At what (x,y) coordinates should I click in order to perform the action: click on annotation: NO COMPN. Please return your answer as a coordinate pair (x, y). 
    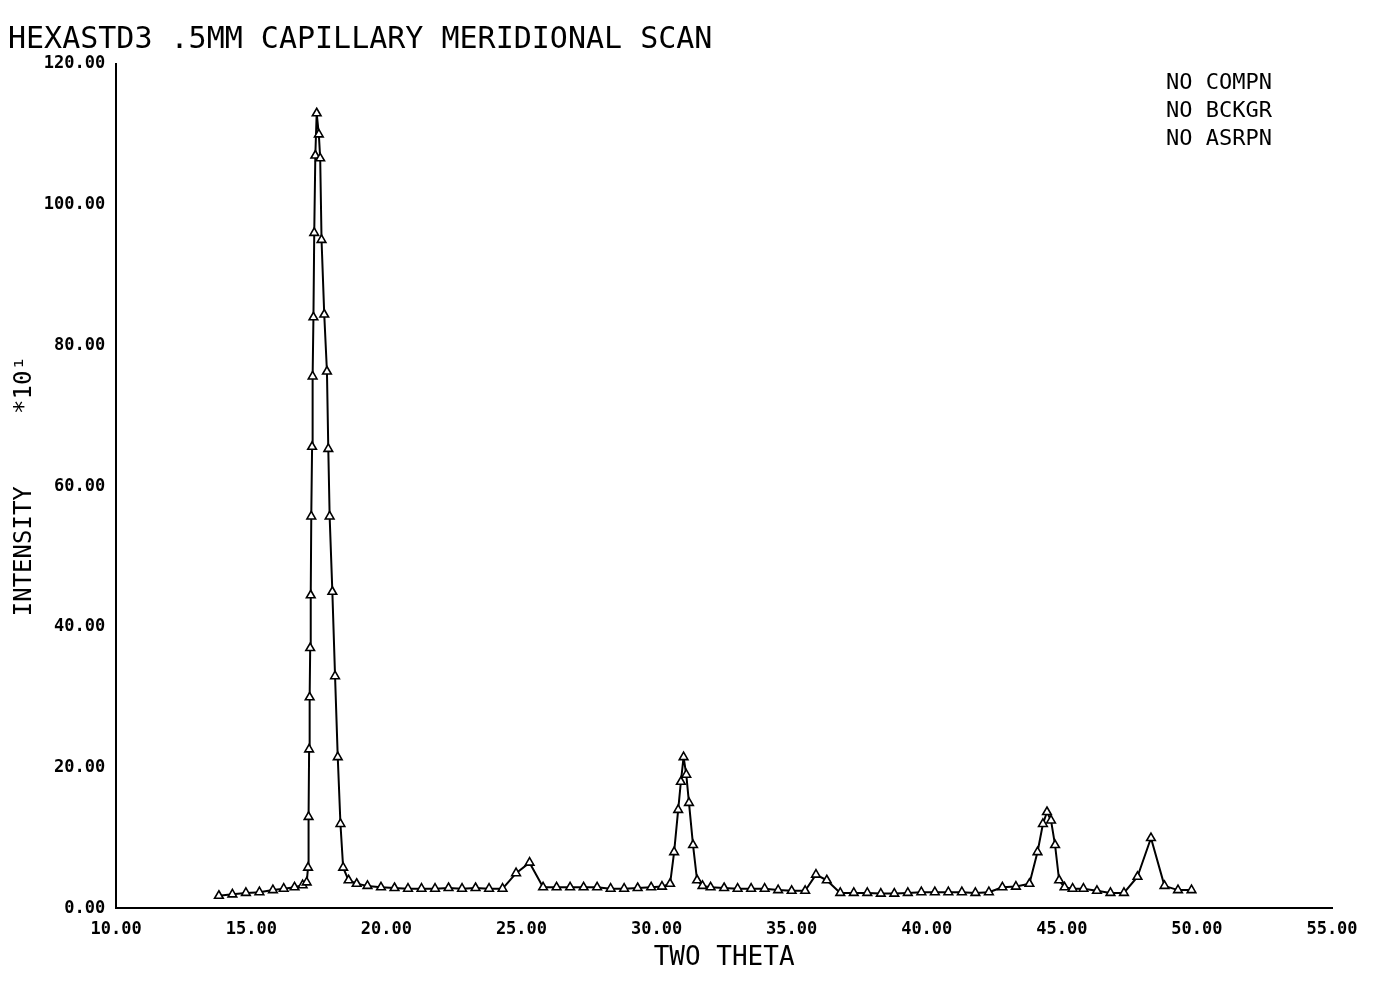
    Looking at the image, I should click on (1219, 81).